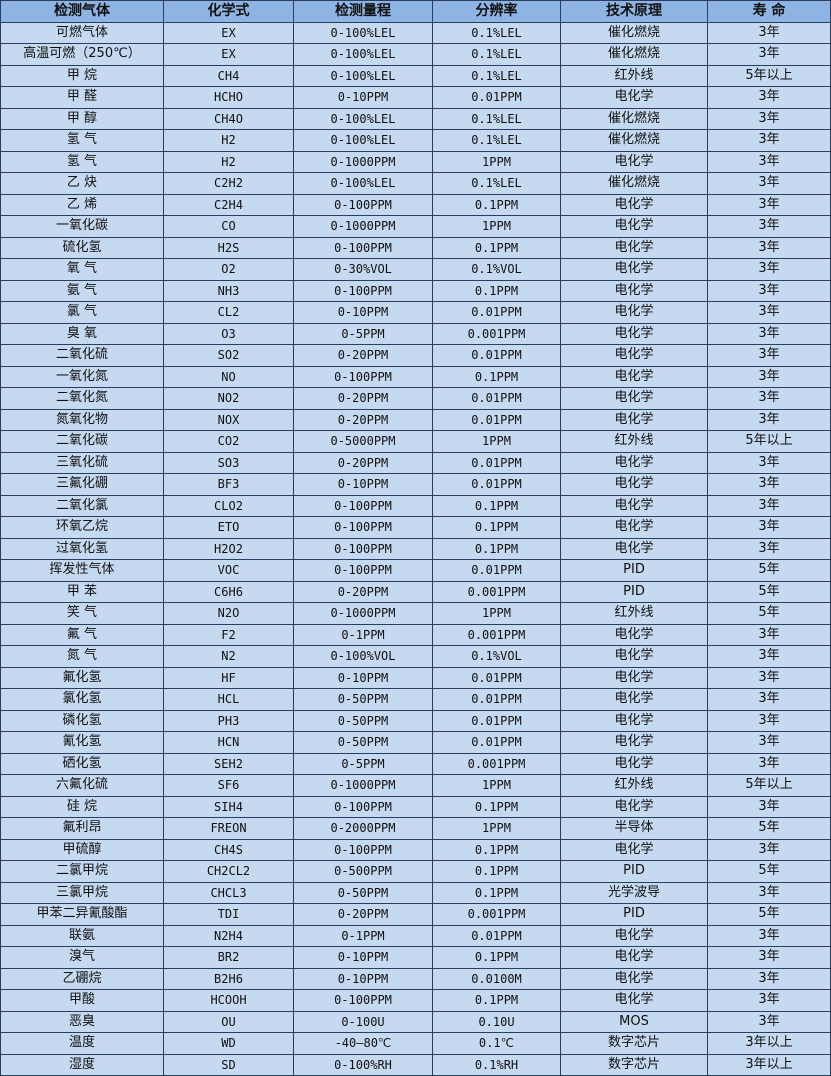 The image size is (831, 1076). Describe the element at coordinates (415, 398) in the screenshot. I see `table-row: 二氧化氮 NO2 0-20PPM 0.01PPM 电化学 3年` at that location.